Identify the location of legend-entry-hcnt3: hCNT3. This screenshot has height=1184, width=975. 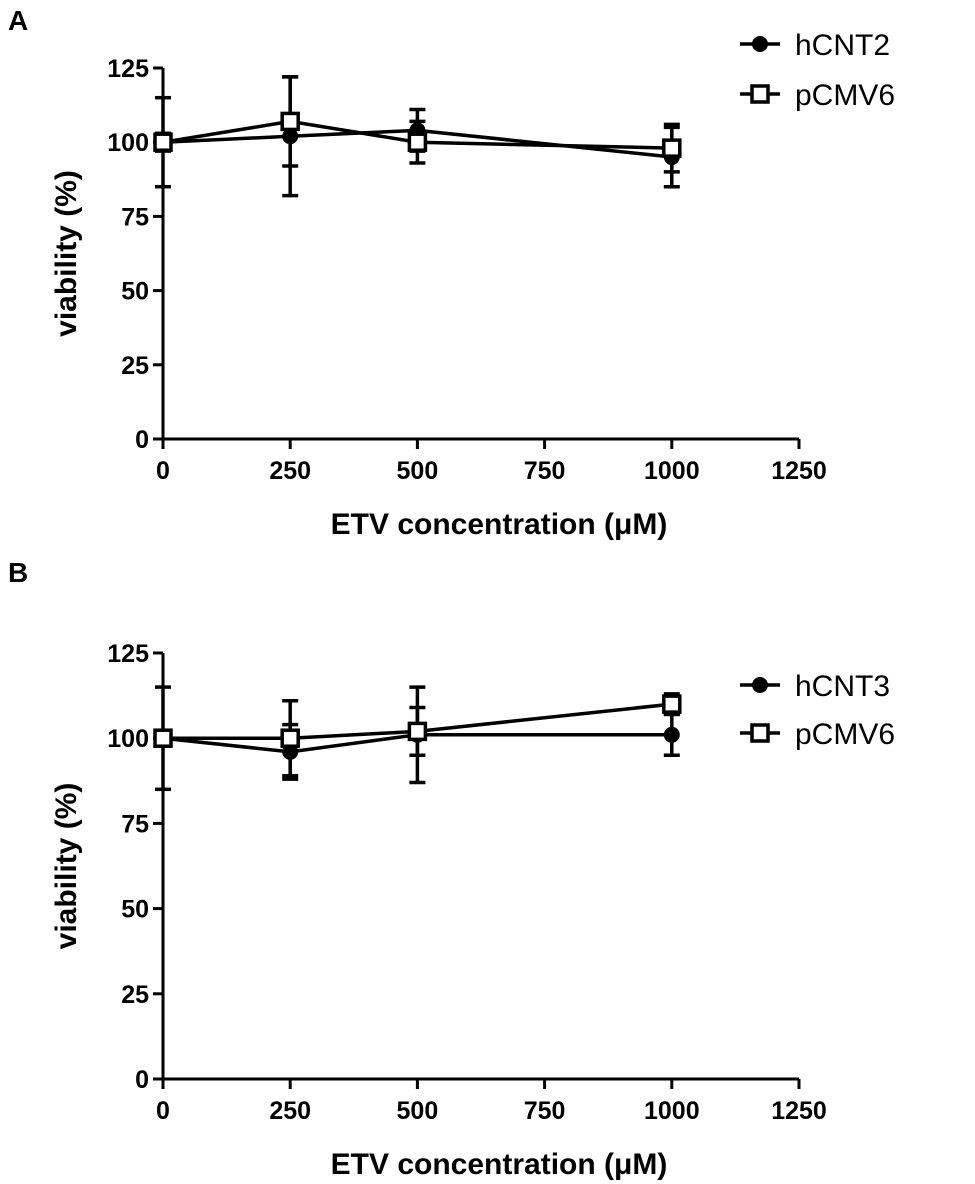
(815, 686).